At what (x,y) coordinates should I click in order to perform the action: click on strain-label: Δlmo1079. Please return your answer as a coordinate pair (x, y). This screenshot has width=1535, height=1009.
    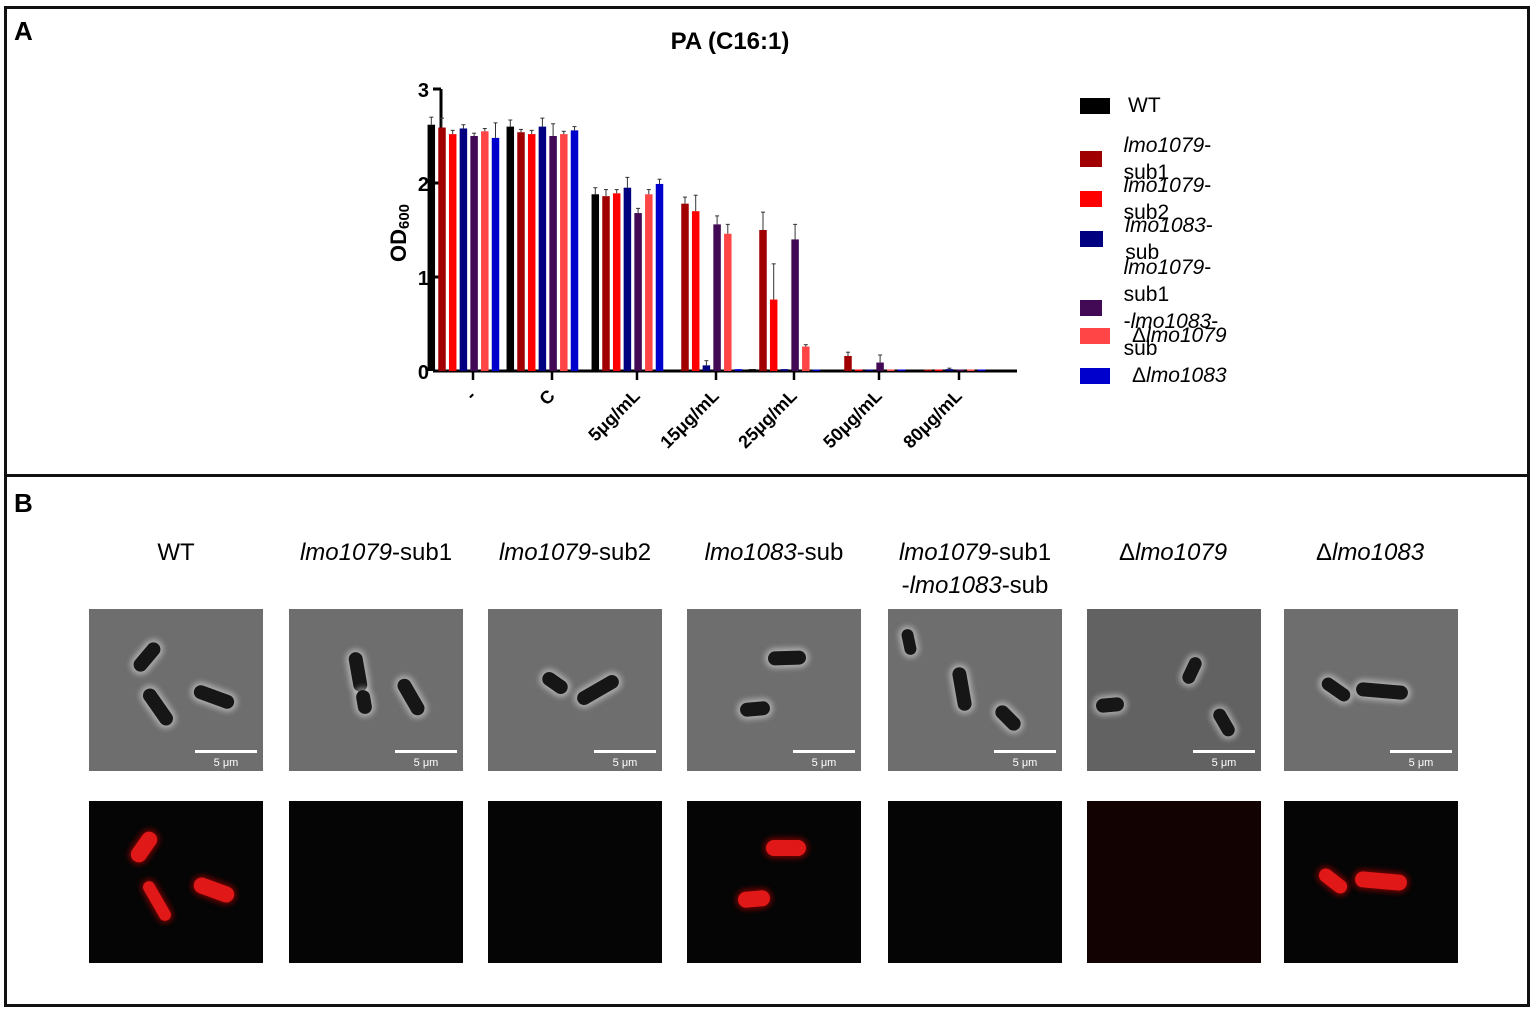
    Looking at the image, I should click on (1173, 552).